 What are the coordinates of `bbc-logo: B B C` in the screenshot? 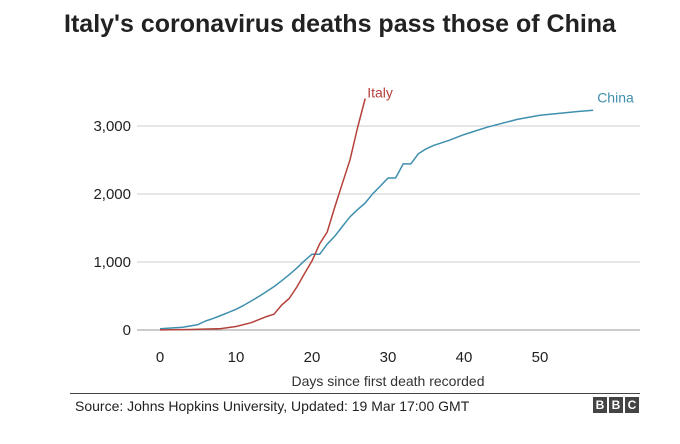 It's located at (616, 405).